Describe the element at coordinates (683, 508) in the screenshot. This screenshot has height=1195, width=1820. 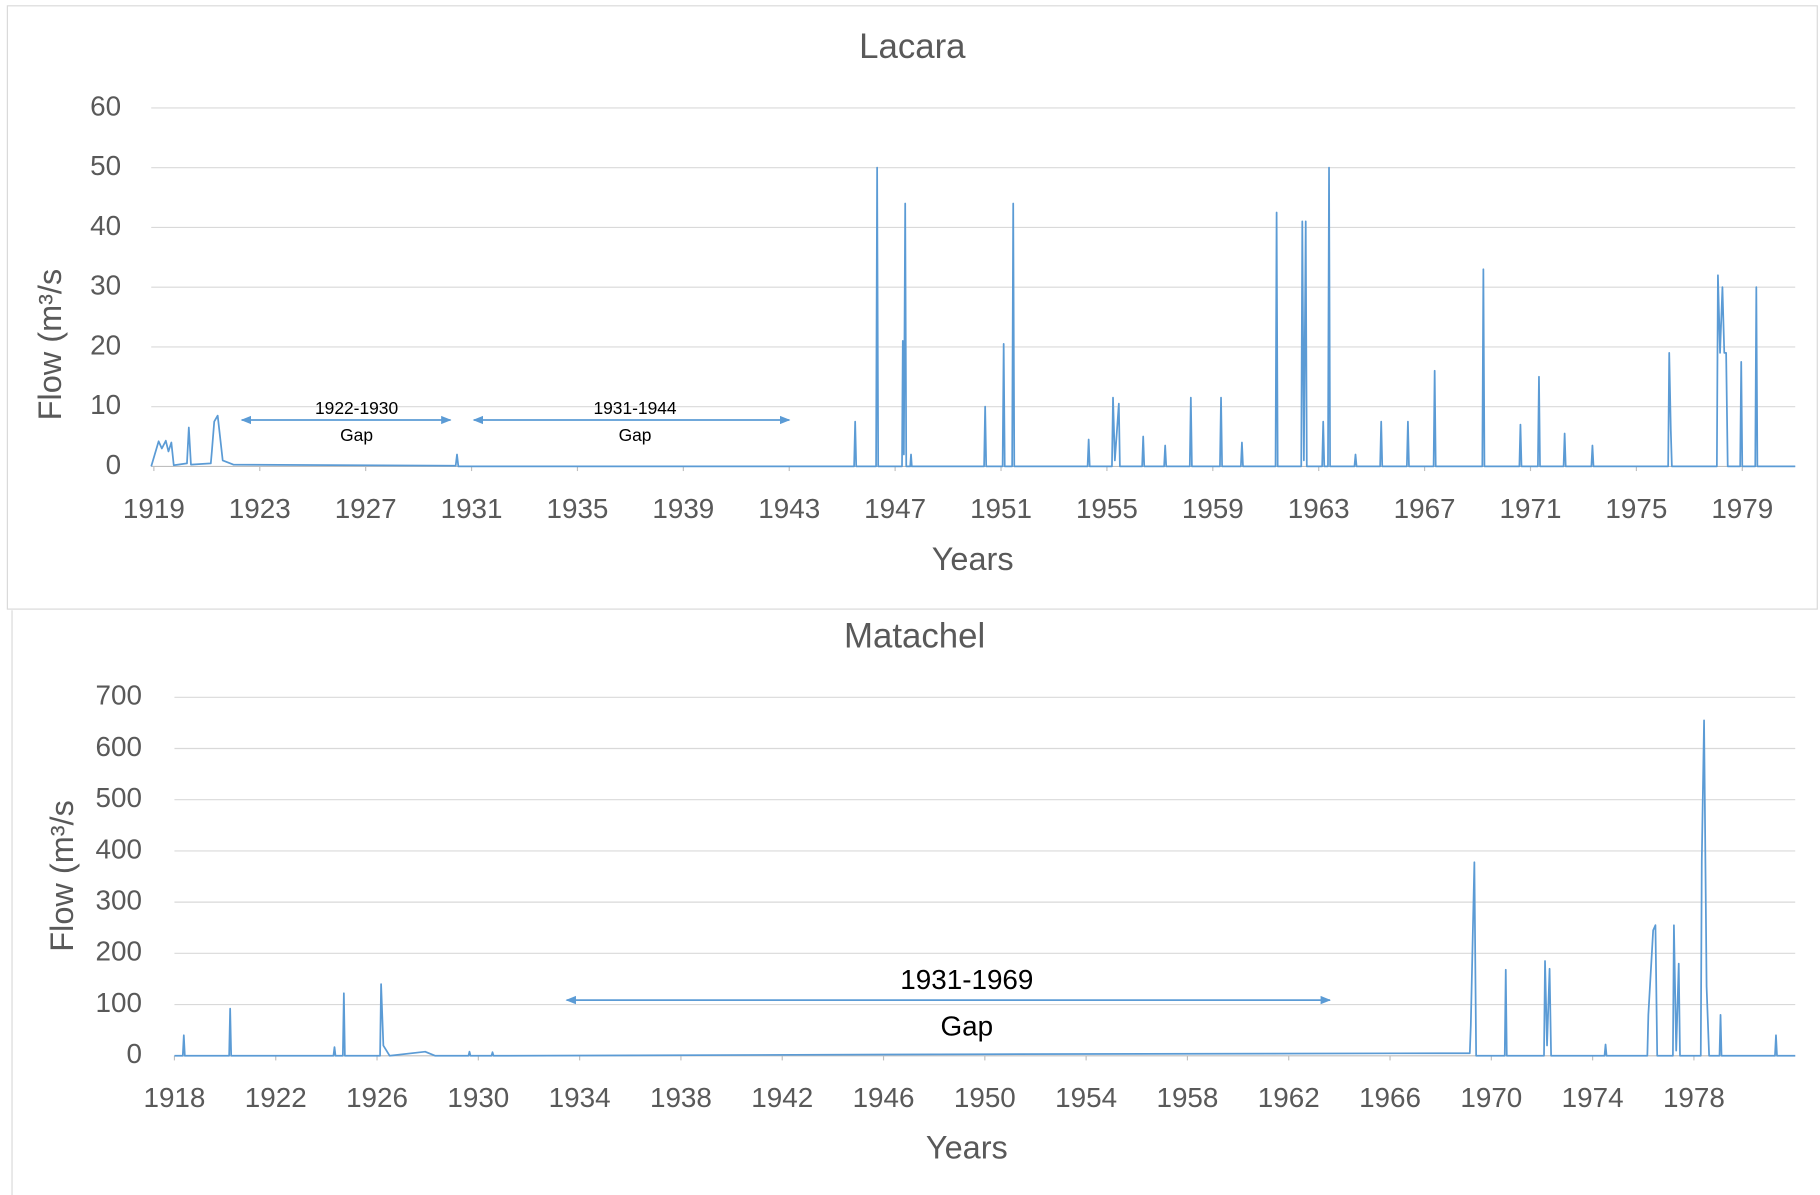
I see `x-tick-label: 1939` at that location.